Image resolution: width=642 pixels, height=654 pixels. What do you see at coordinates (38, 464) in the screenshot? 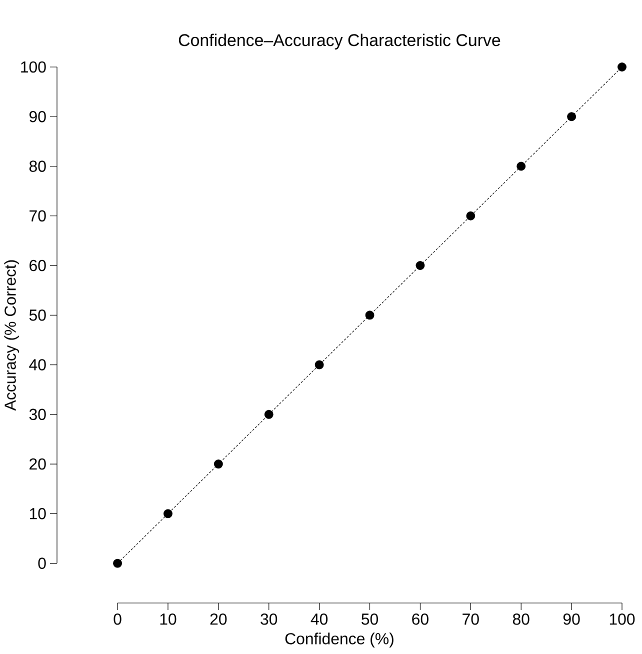
I see `y-tick-label: 20` at bounding box center [38, 464].